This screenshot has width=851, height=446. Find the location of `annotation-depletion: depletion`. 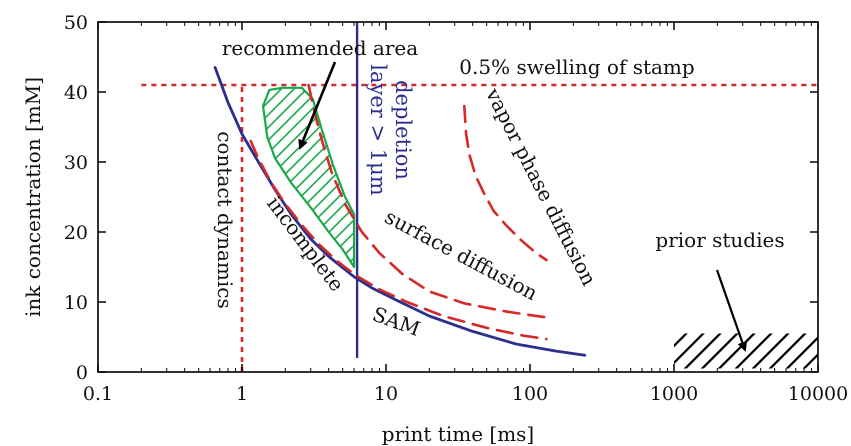

annotation-depletion: depletion is located at coordinates (403, 130).